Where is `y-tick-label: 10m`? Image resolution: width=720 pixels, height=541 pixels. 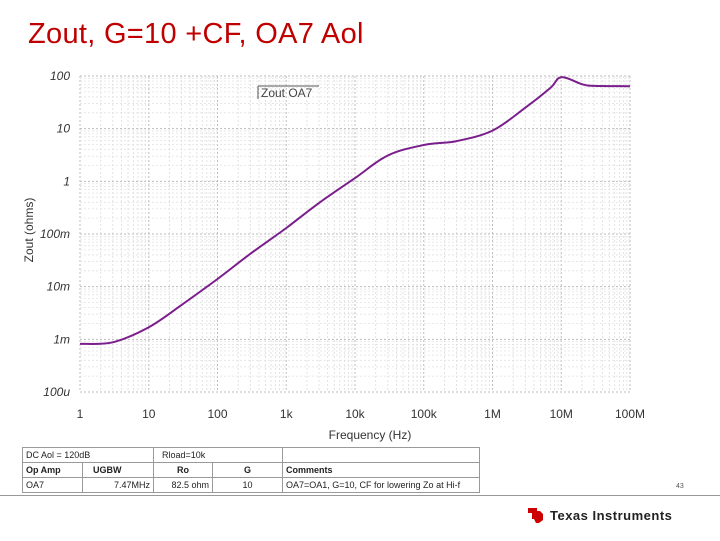
y-tick-label: 10m is located at coordinates (58, 287).